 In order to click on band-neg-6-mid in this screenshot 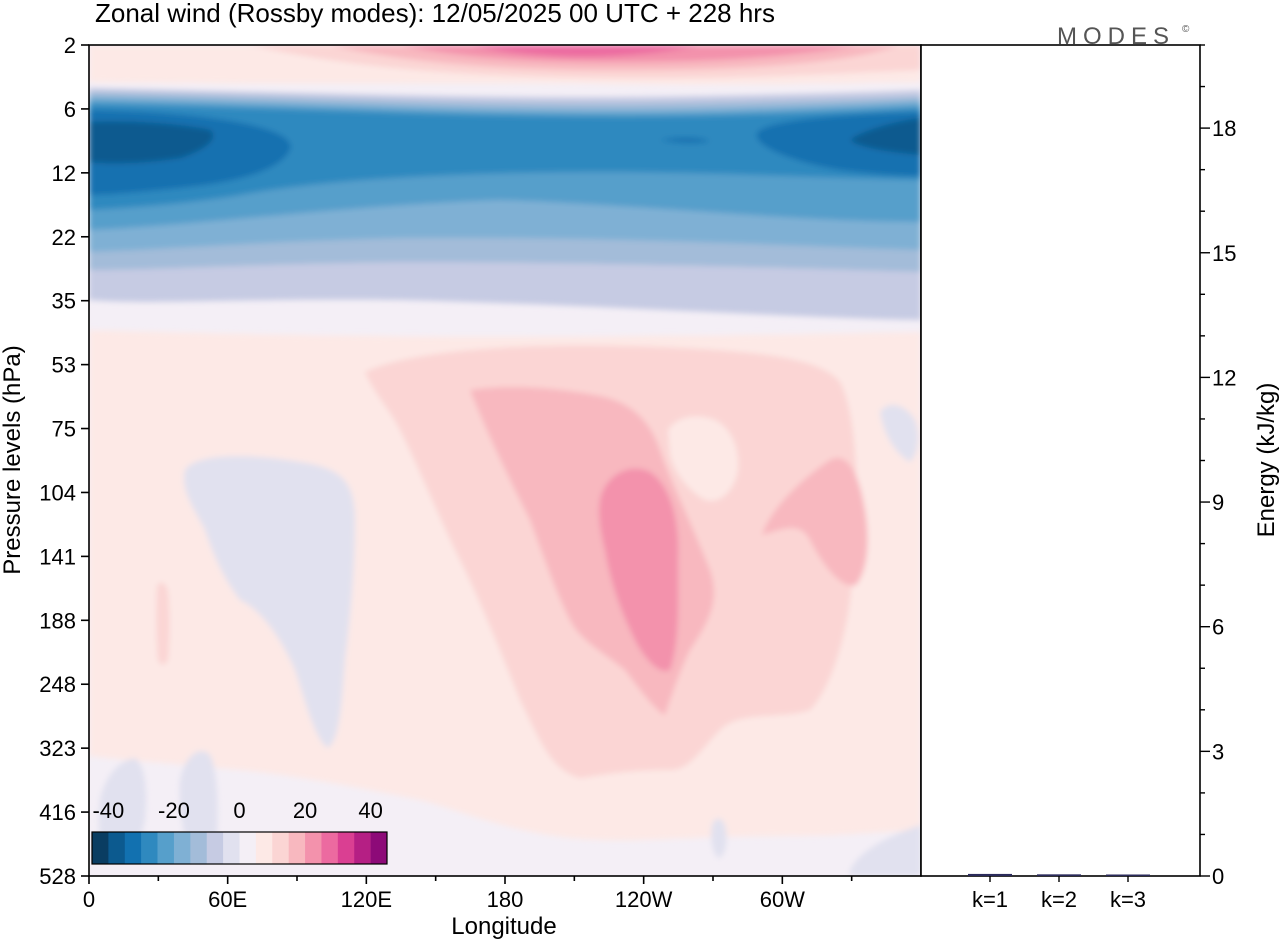, I will do `click(685, 140)`.